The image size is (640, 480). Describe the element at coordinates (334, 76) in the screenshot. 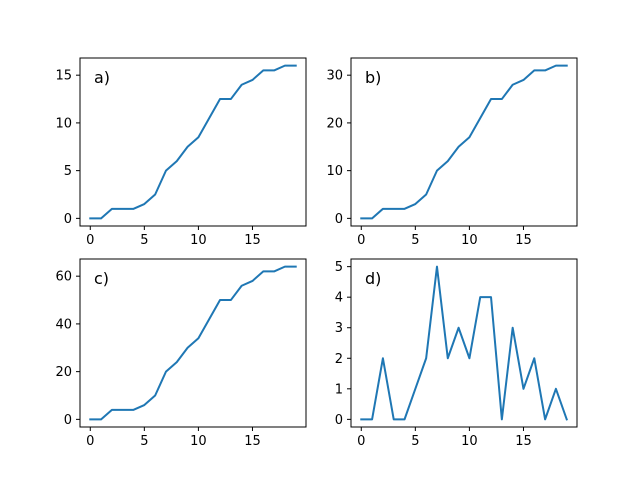

I see `y-tick-label: 30` at that location.